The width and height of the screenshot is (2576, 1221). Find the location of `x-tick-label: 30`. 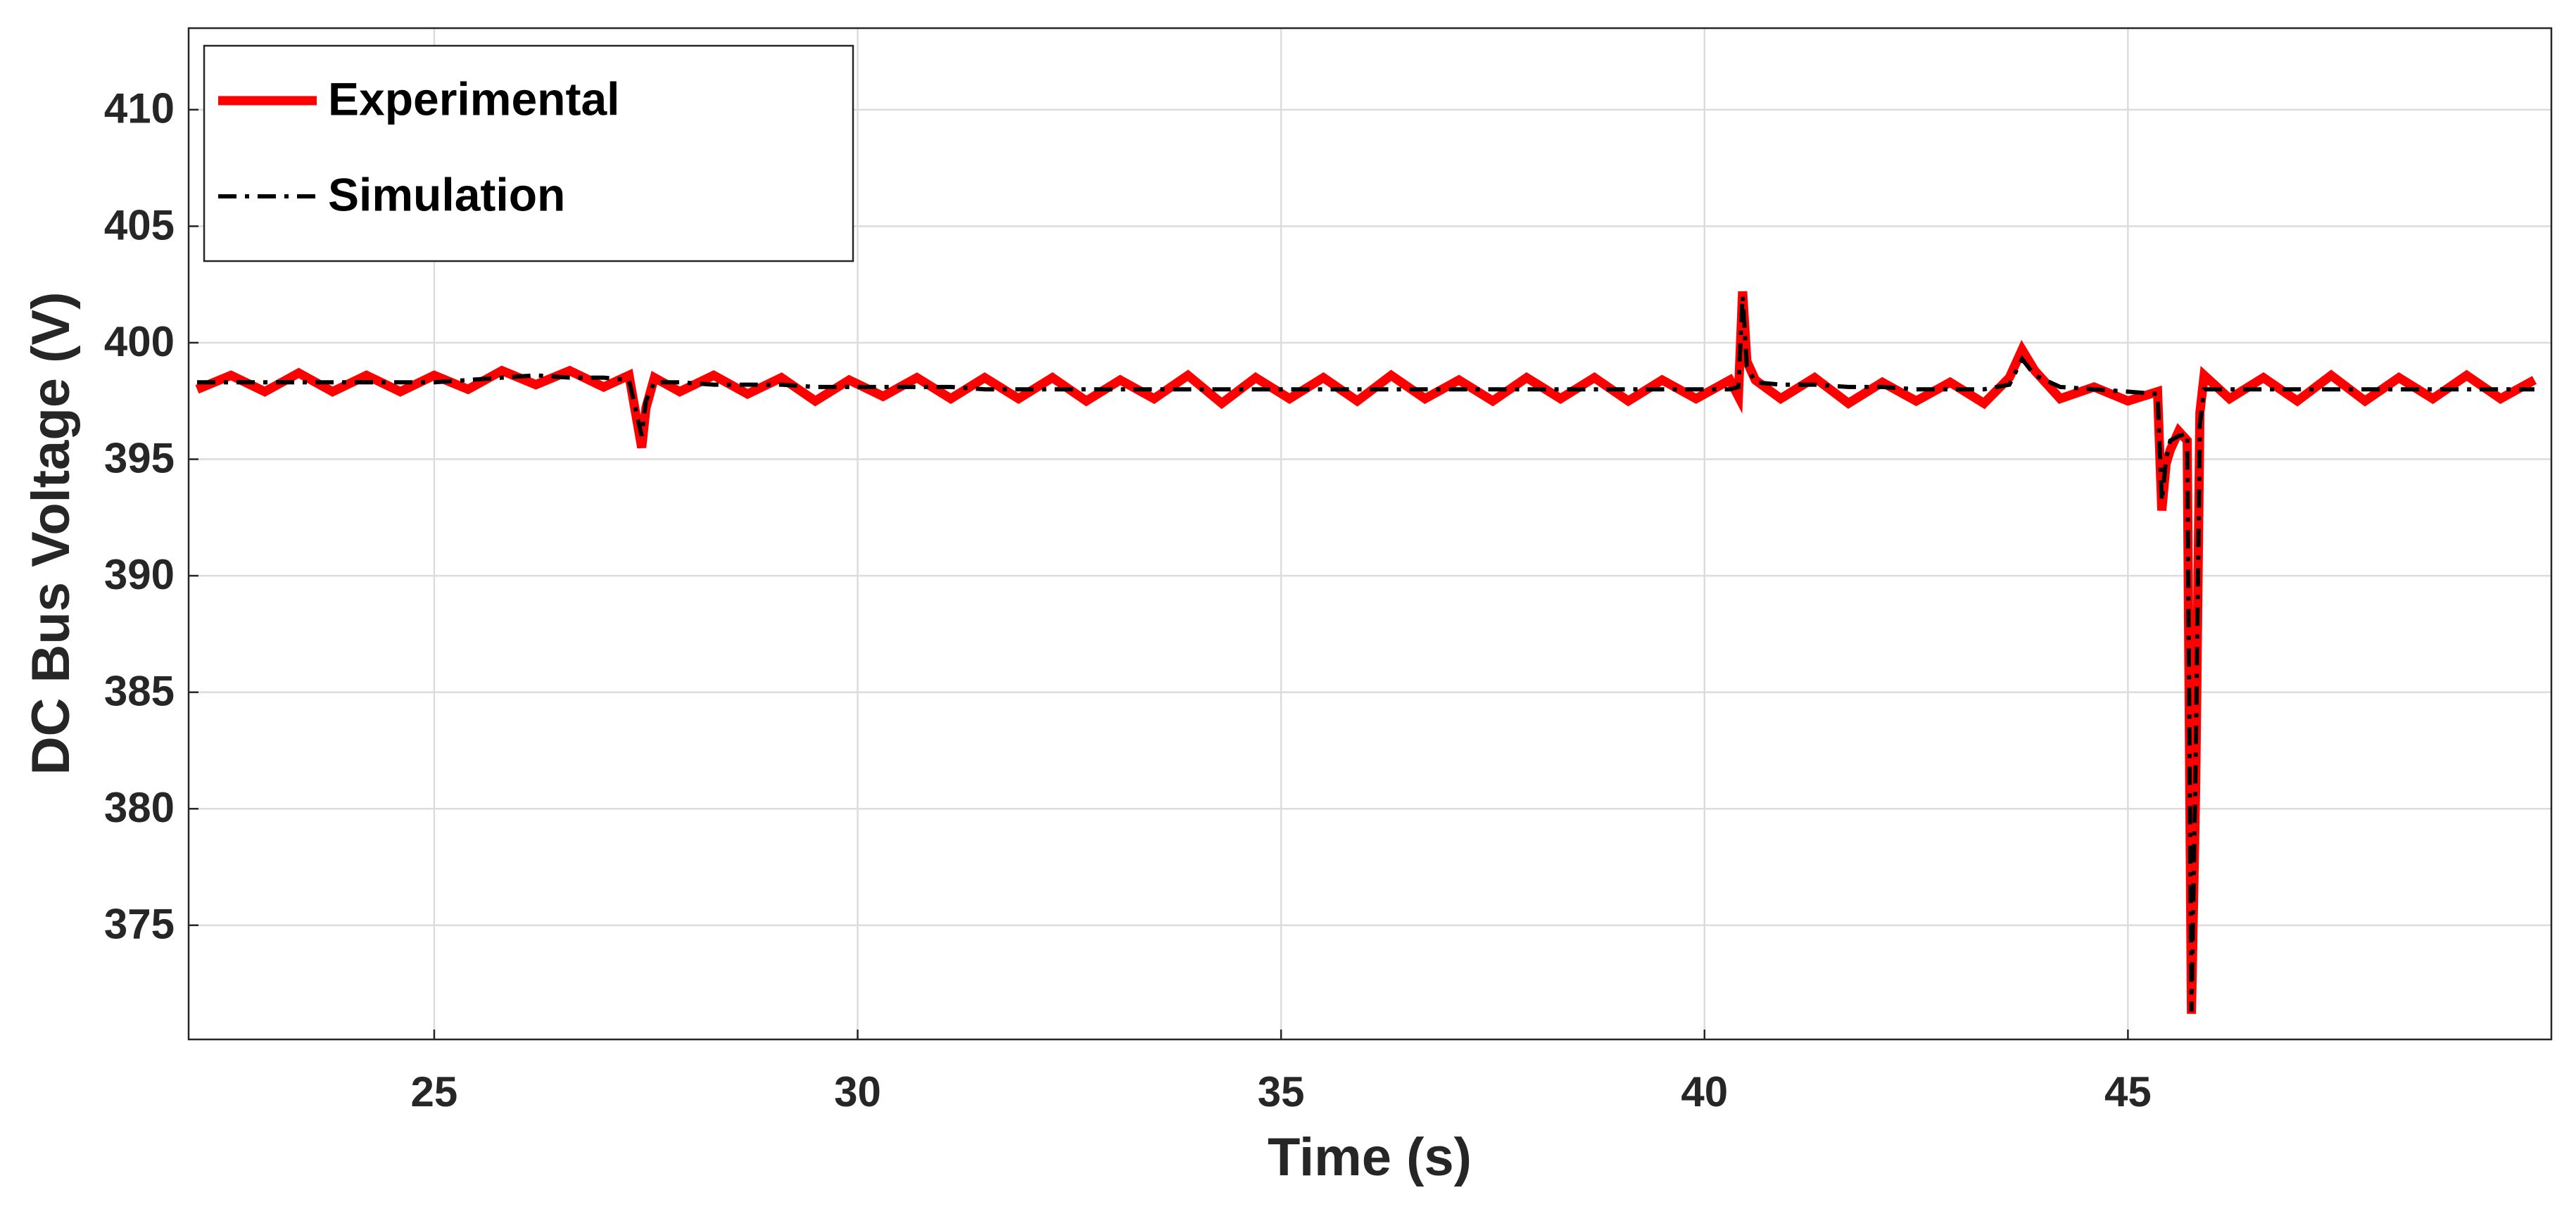

x-tick-label: 30 is located at coordinates (857, 1091).